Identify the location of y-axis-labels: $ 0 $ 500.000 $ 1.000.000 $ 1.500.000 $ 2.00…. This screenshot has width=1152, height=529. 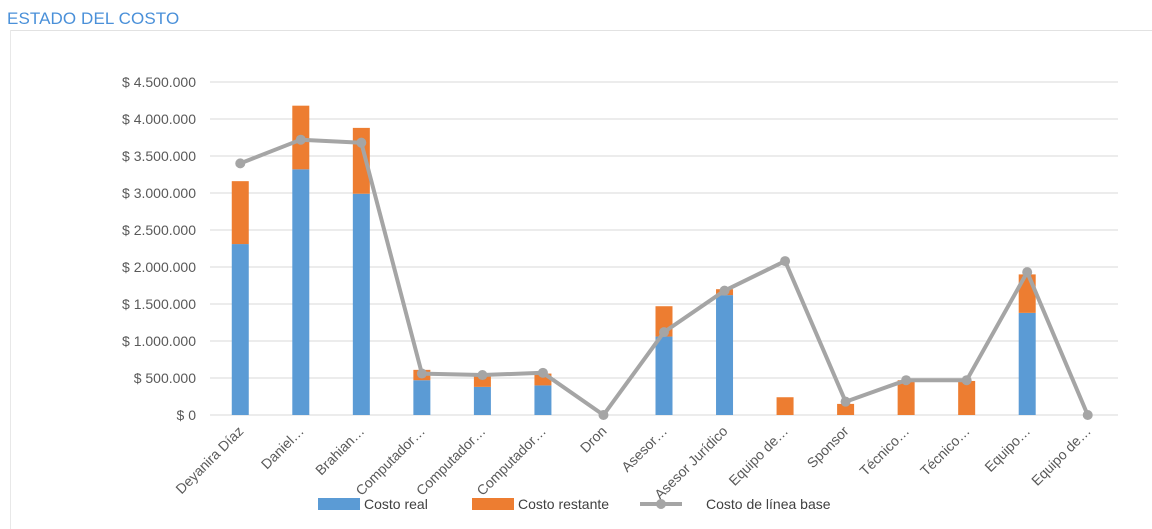
(159, 248).